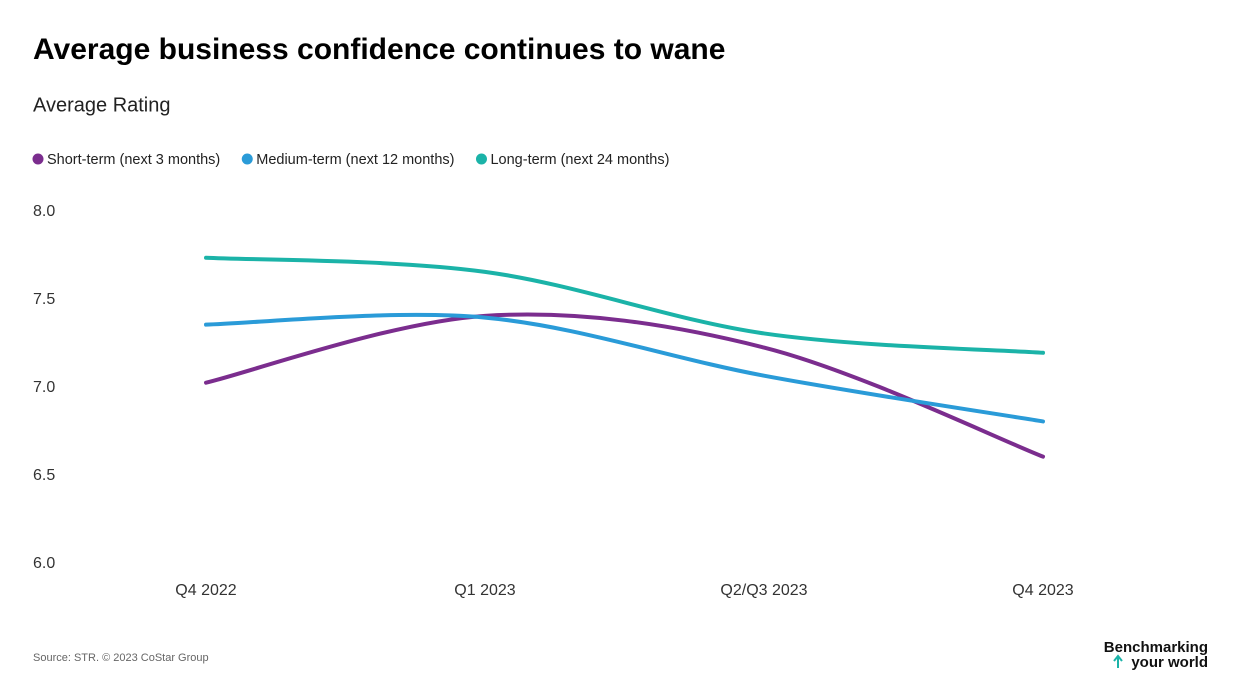  What do you see at coordinates (579, 160) in the screenshot?
I see `legend-label: Long-term (next 24 months)` at bounding box center [579, 160].